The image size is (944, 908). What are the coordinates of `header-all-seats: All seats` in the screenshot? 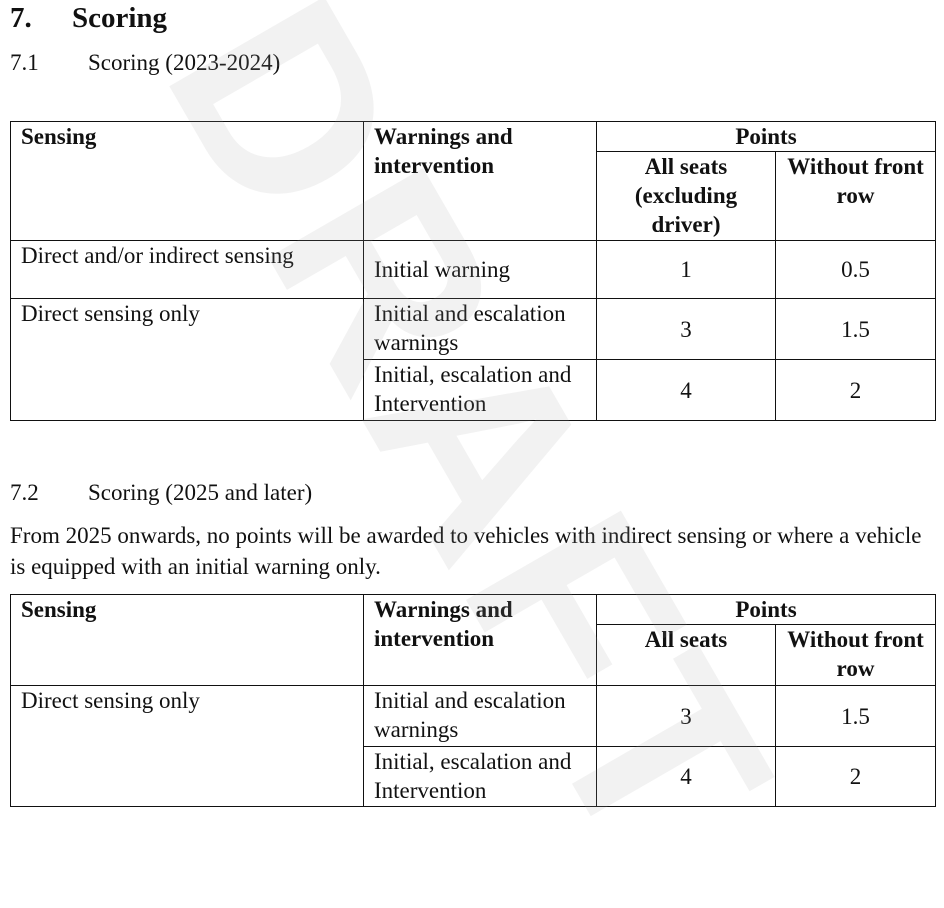 It's located at (686, 655).